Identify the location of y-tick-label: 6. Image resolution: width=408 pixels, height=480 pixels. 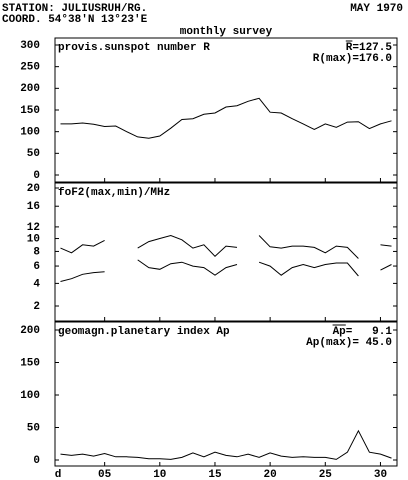
(36, 267).